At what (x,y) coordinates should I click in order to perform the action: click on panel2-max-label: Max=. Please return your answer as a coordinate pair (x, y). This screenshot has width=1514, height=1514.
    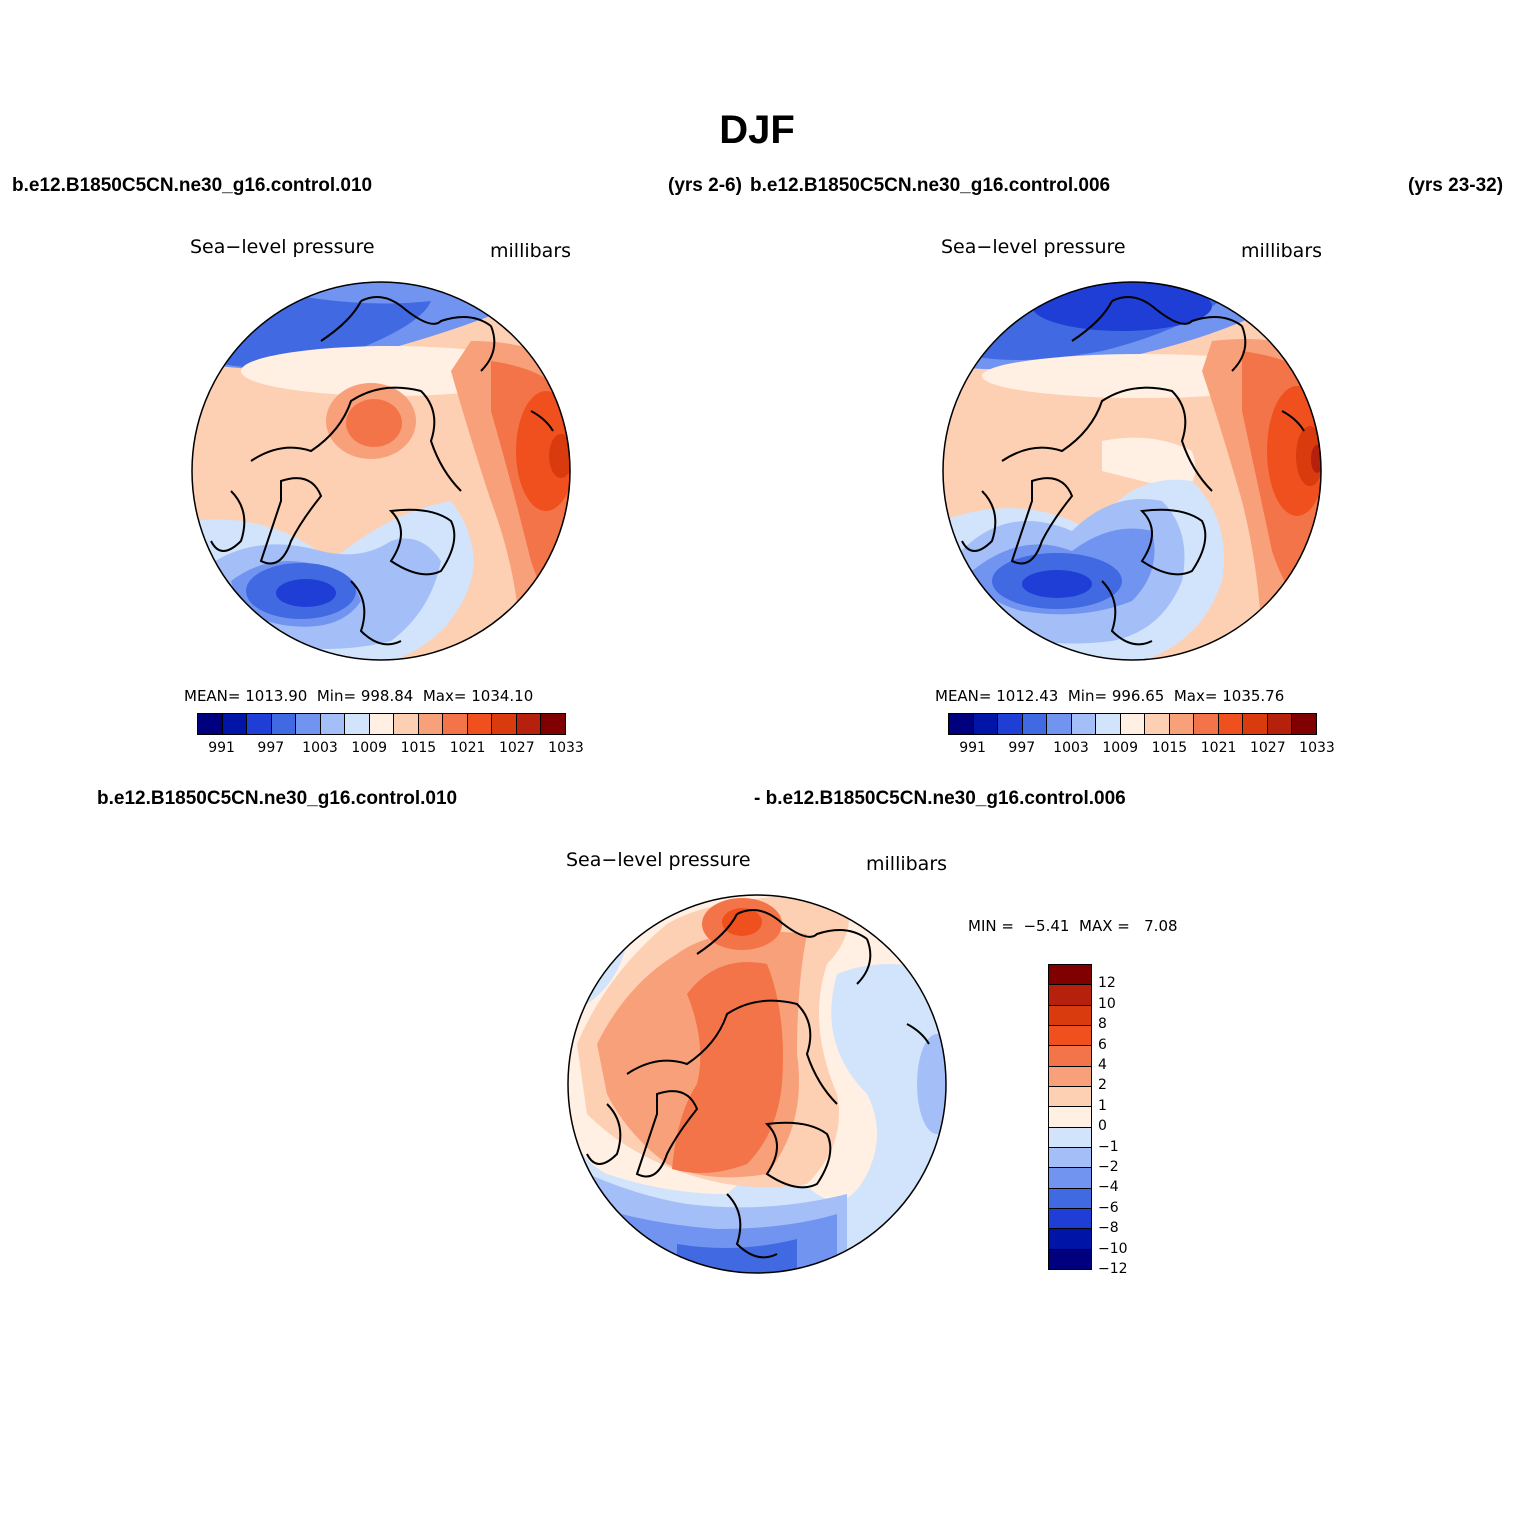
    Looking at the image, I should click on (1195, 696).